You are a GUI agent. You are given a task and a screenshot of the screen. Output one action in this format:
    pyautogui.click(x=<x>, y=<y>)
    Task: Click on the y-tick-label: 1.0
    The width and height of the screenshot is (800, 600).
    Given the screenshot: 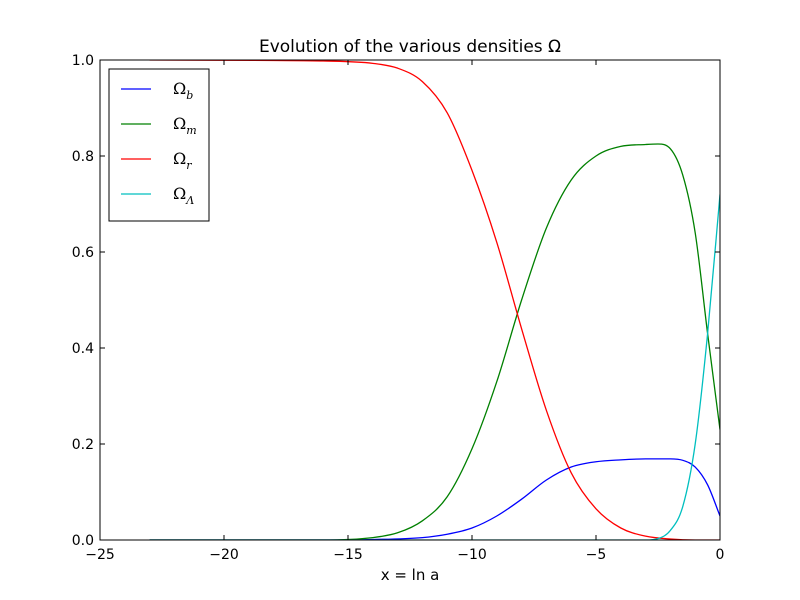 What is the action you would take?
    pyautogui.click(x=83, y=61)
    